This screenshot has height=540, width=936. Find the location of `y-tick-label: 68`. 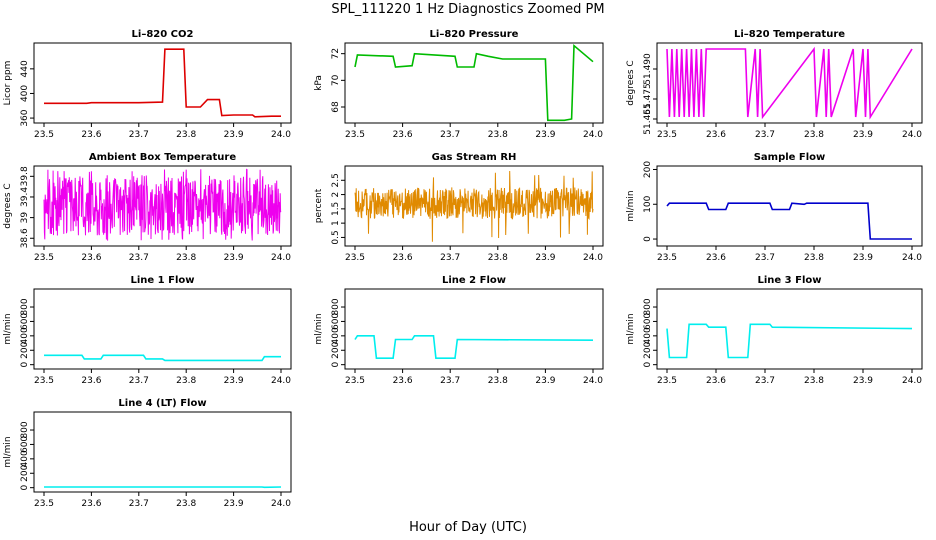

y-tick-label: 68 is located at coordinates (336, 107).